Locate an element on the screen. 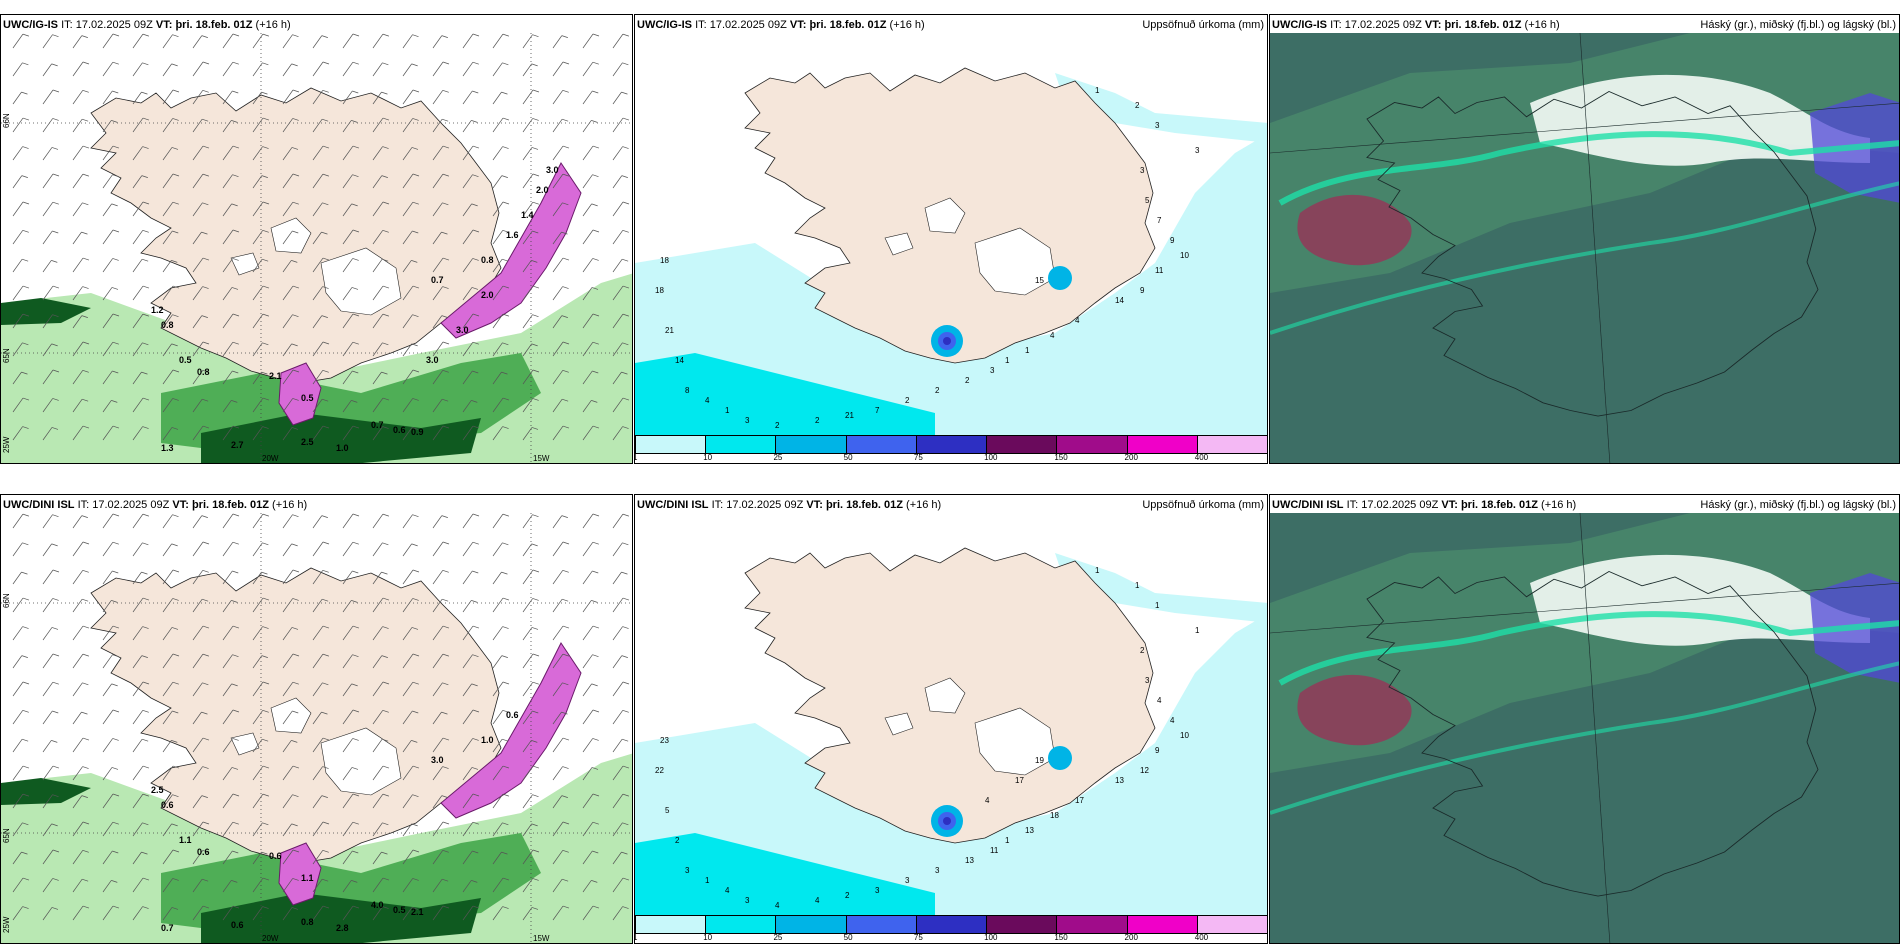 This screenshot has width=1900, height=950. precip-value: 3 is located at coordinates (1142, 170).